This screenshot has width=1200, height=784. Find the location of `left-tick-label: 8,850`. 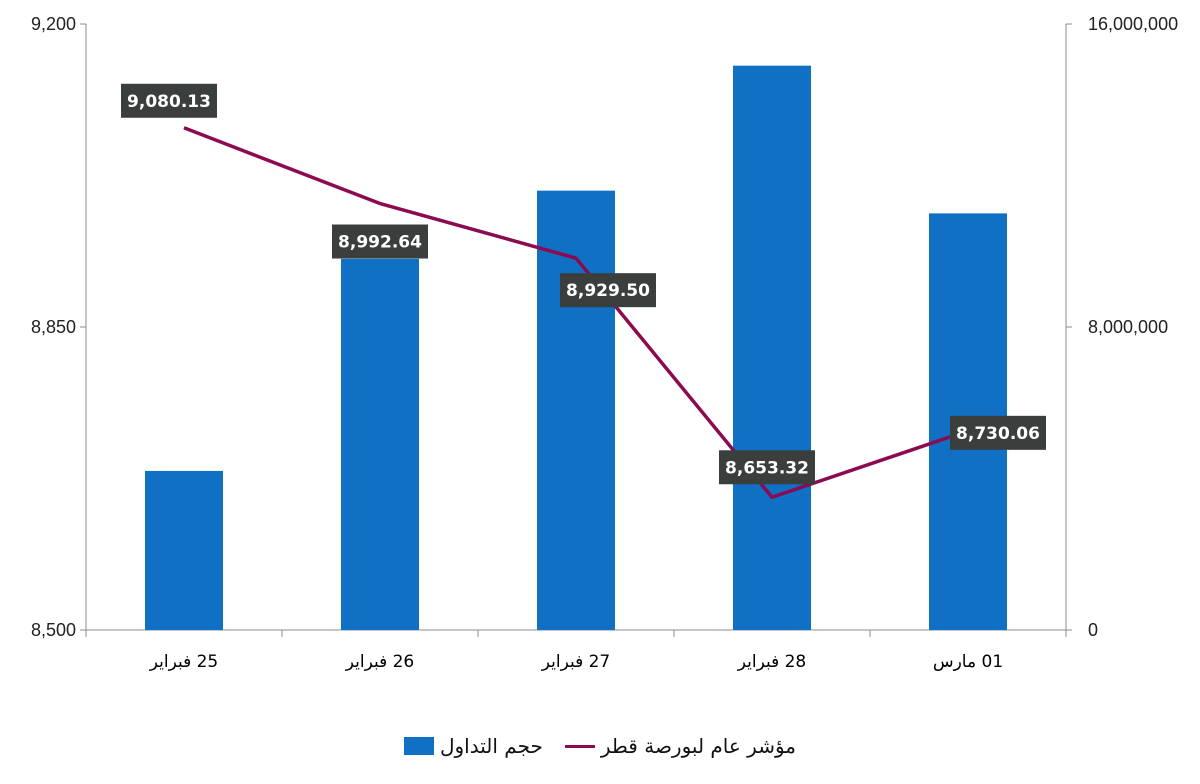

left-tick-label: 8,850 is located at coordinates (53, 327).